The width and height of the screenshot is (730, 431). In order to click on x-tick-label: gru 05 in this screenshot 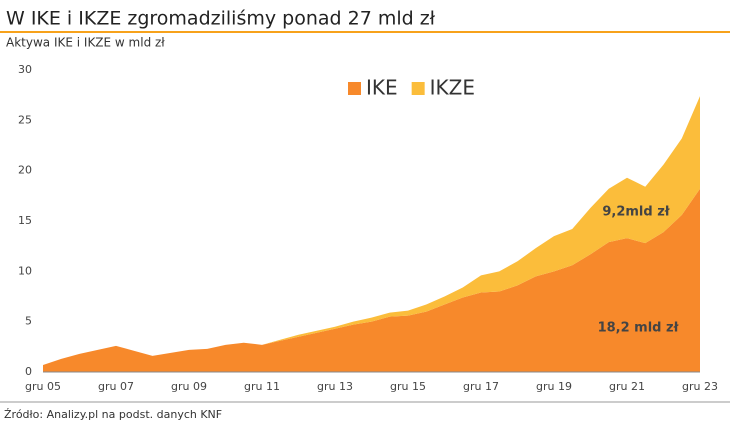, I will do `click(43, 386)`.